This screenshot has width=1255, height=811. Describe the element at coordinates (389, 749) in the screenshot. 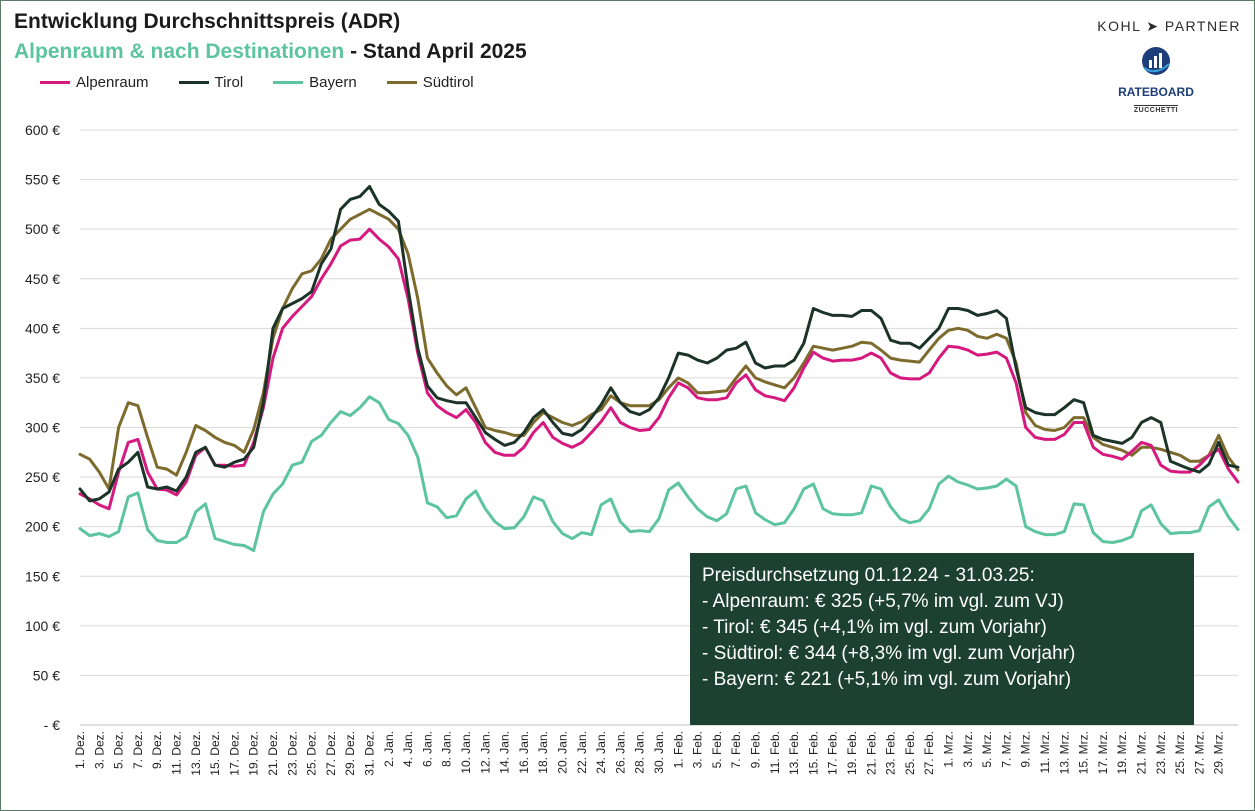

I see `x-tick-label: 2. Jan.` at that location.